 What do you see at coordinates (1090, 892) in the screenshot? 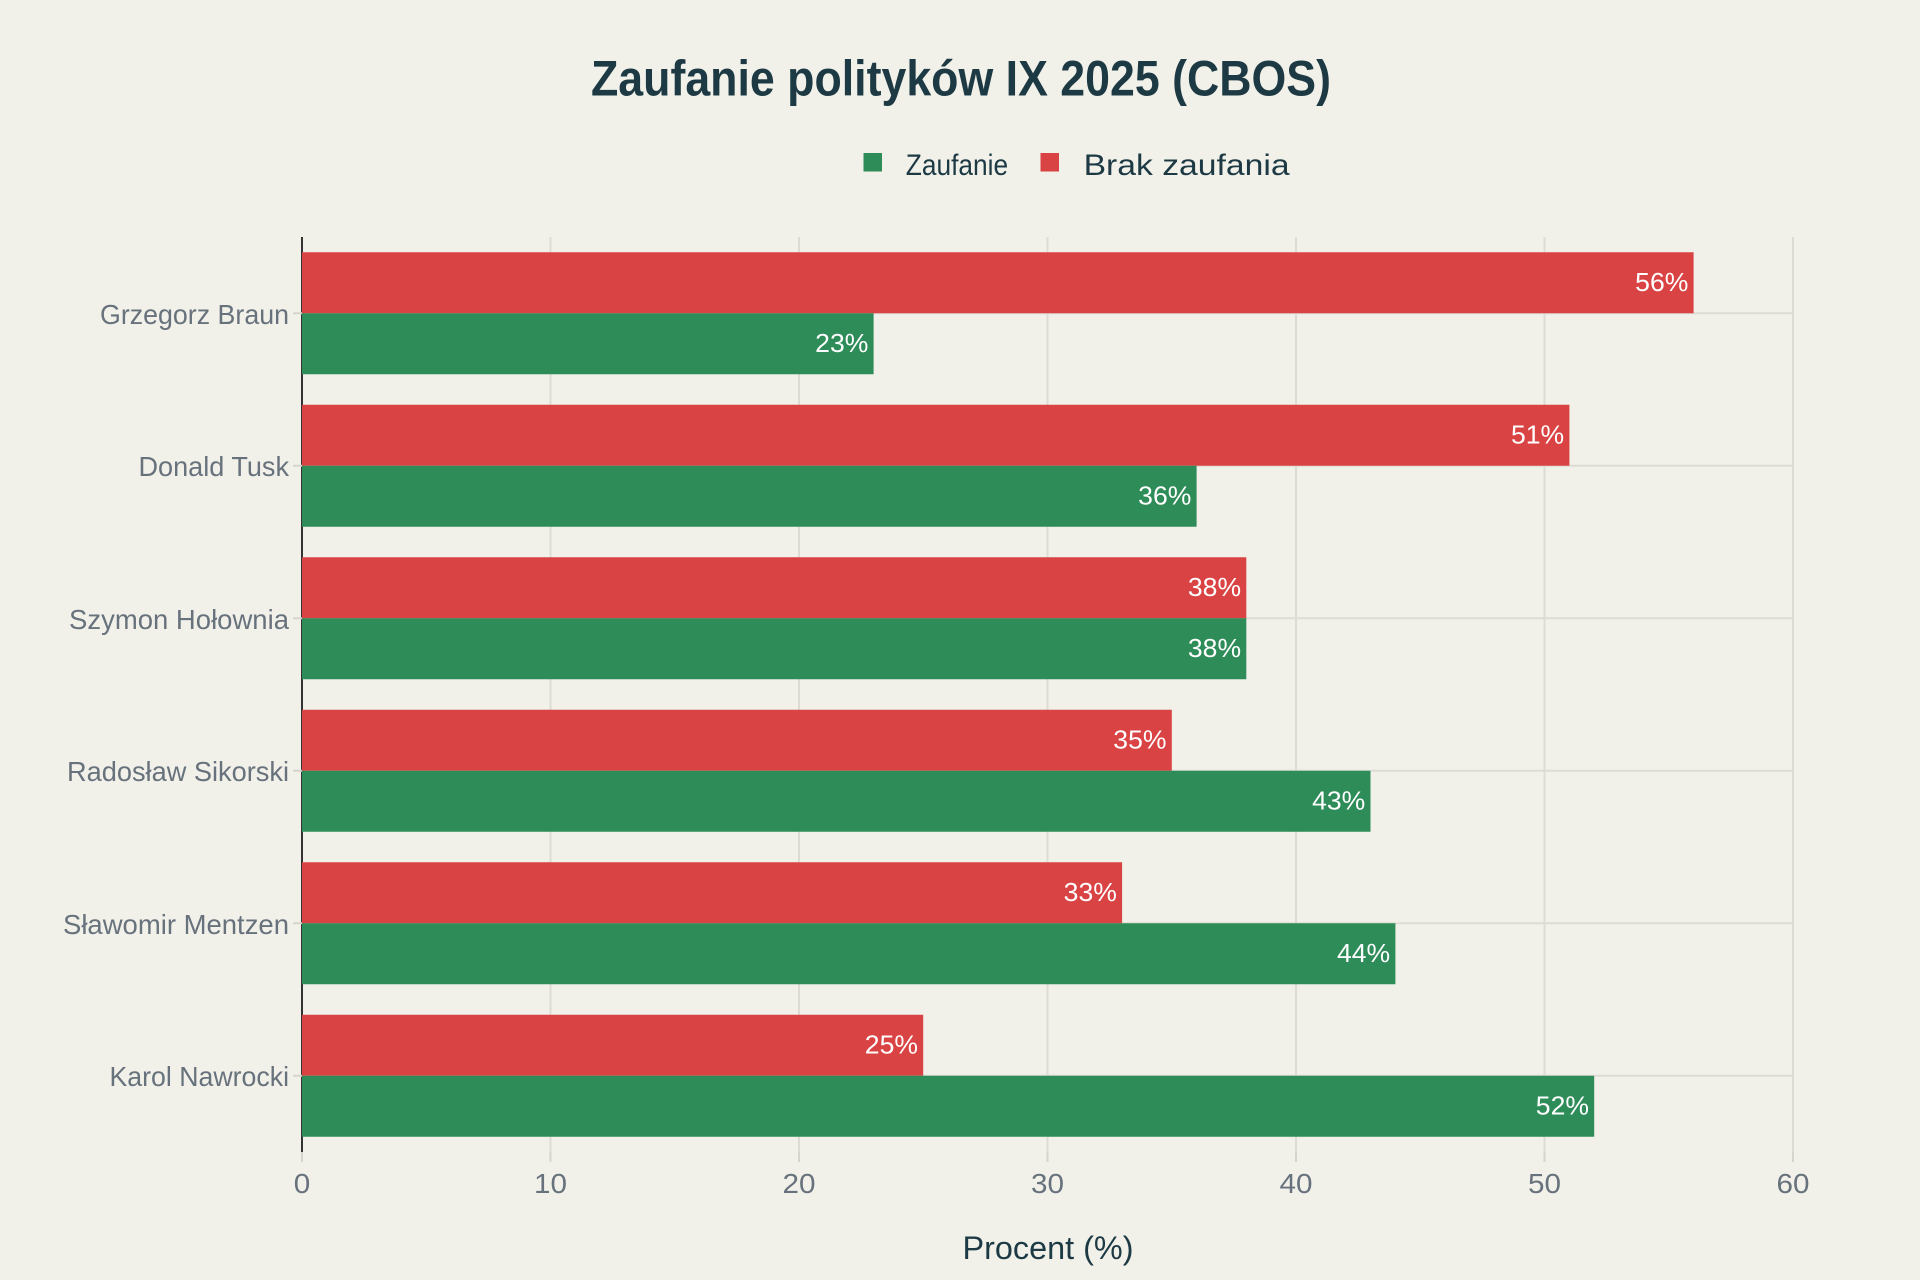
I see `svg-text: 33%` at bounding box center [1090, 892].